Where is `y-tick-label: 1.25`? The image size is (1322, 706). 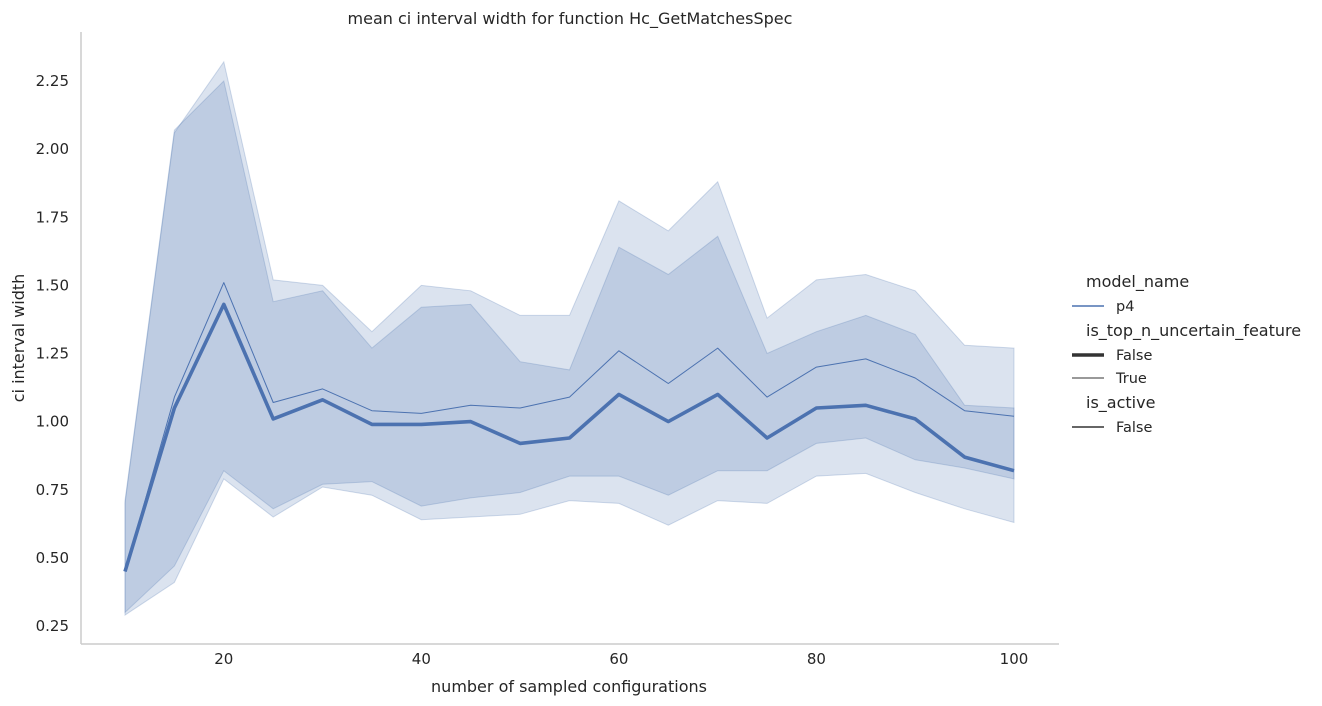
y-tick-label: 1.25 is located at coordinates (52, 354).